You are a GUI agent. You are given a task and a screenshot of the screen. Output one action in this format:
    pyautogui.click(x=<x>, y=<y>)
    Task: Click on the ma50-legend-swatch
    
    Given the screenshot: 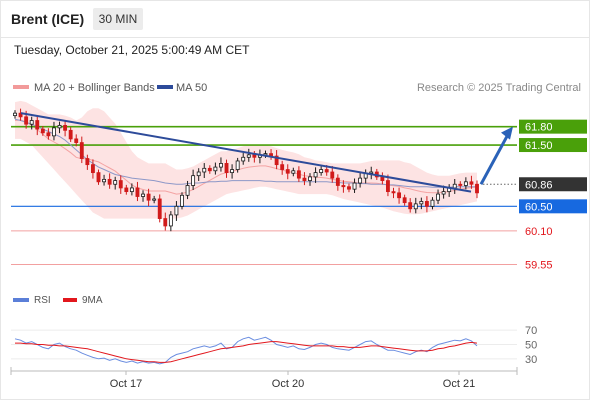 What is the action you would take?
    pyautogui.click(x=165, y=87)
    